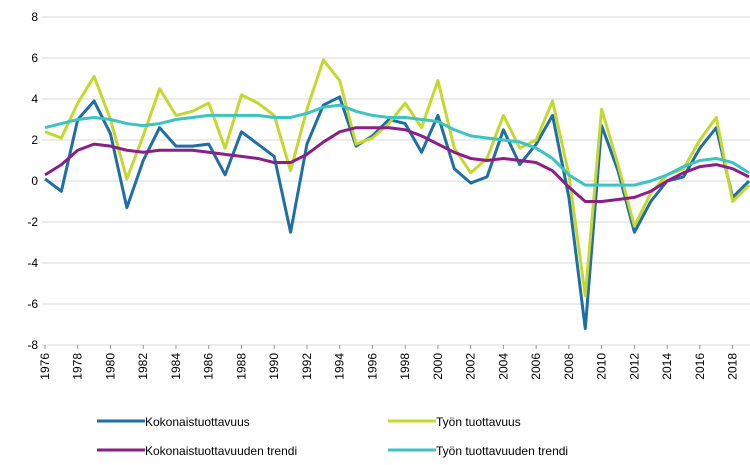 The height and width of the screenshot is (465, 750). I want to click on x-tick-label: 1976, so click(45, 366).